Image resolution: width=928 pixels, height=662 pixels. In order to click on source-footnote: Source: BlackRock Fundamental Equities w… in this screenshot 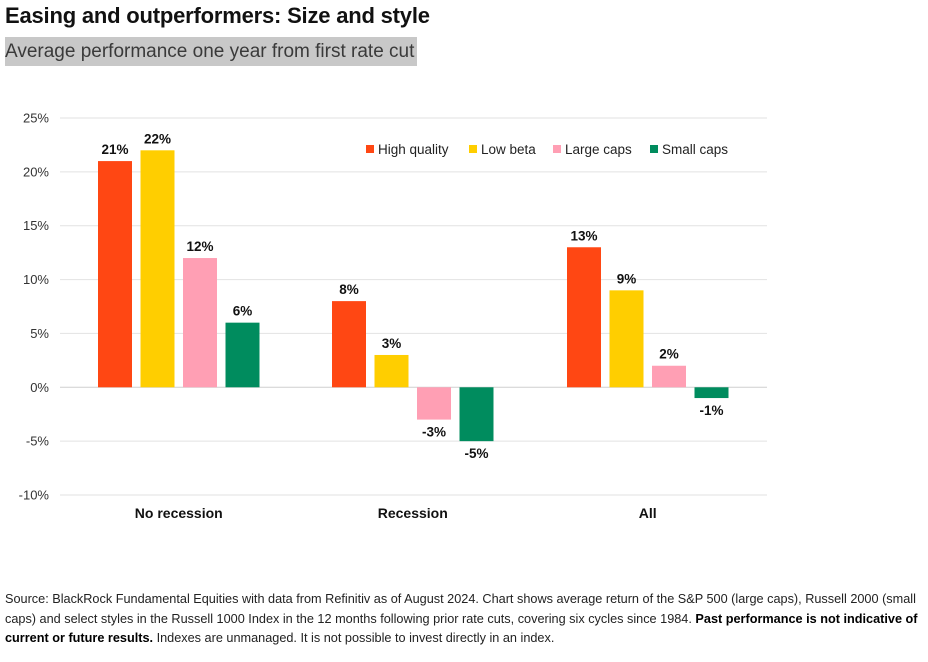, I will do `click(462, 619)`.